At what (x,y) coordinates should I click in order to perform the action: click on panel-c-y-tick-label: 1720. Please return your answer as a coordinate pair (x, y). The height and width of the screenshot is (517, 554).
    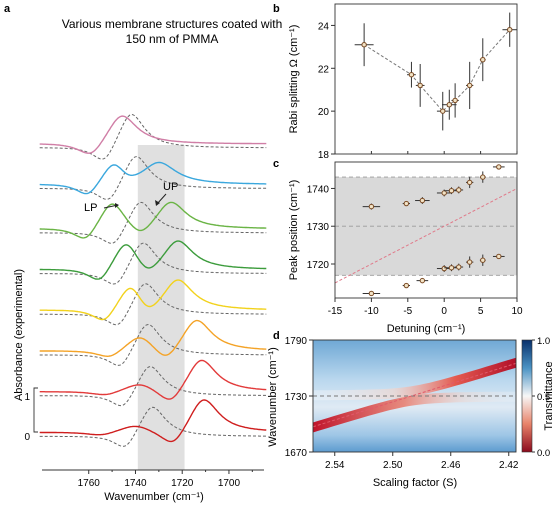
    Looking at the image, I should click on (318, 265).